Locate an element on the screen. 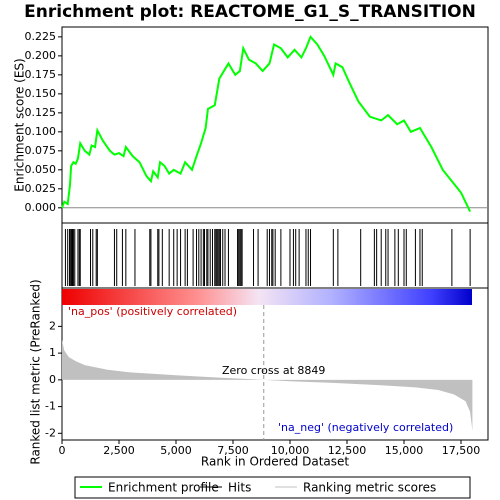  legend-label: Enrichment profile is located at coordinates (163, 488).